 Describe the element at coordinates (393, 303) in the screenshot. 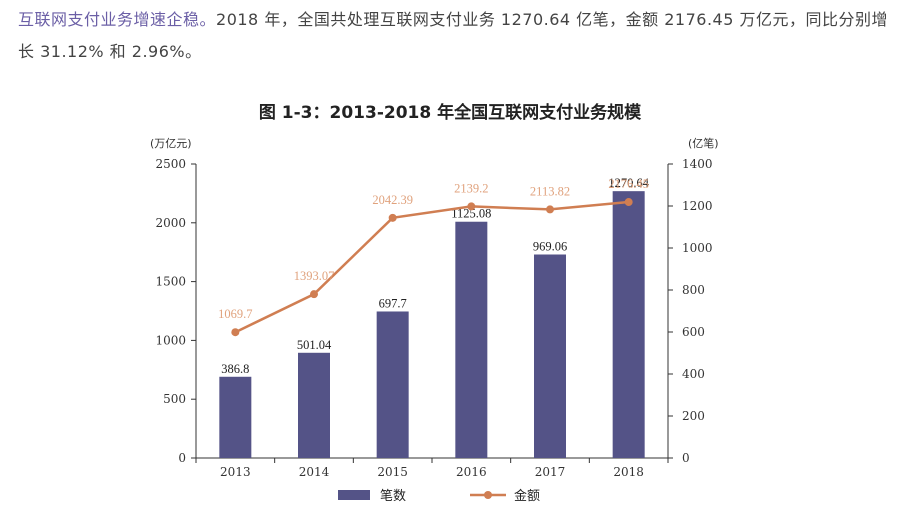

I see `bar-data-label: 697.7` at that location.